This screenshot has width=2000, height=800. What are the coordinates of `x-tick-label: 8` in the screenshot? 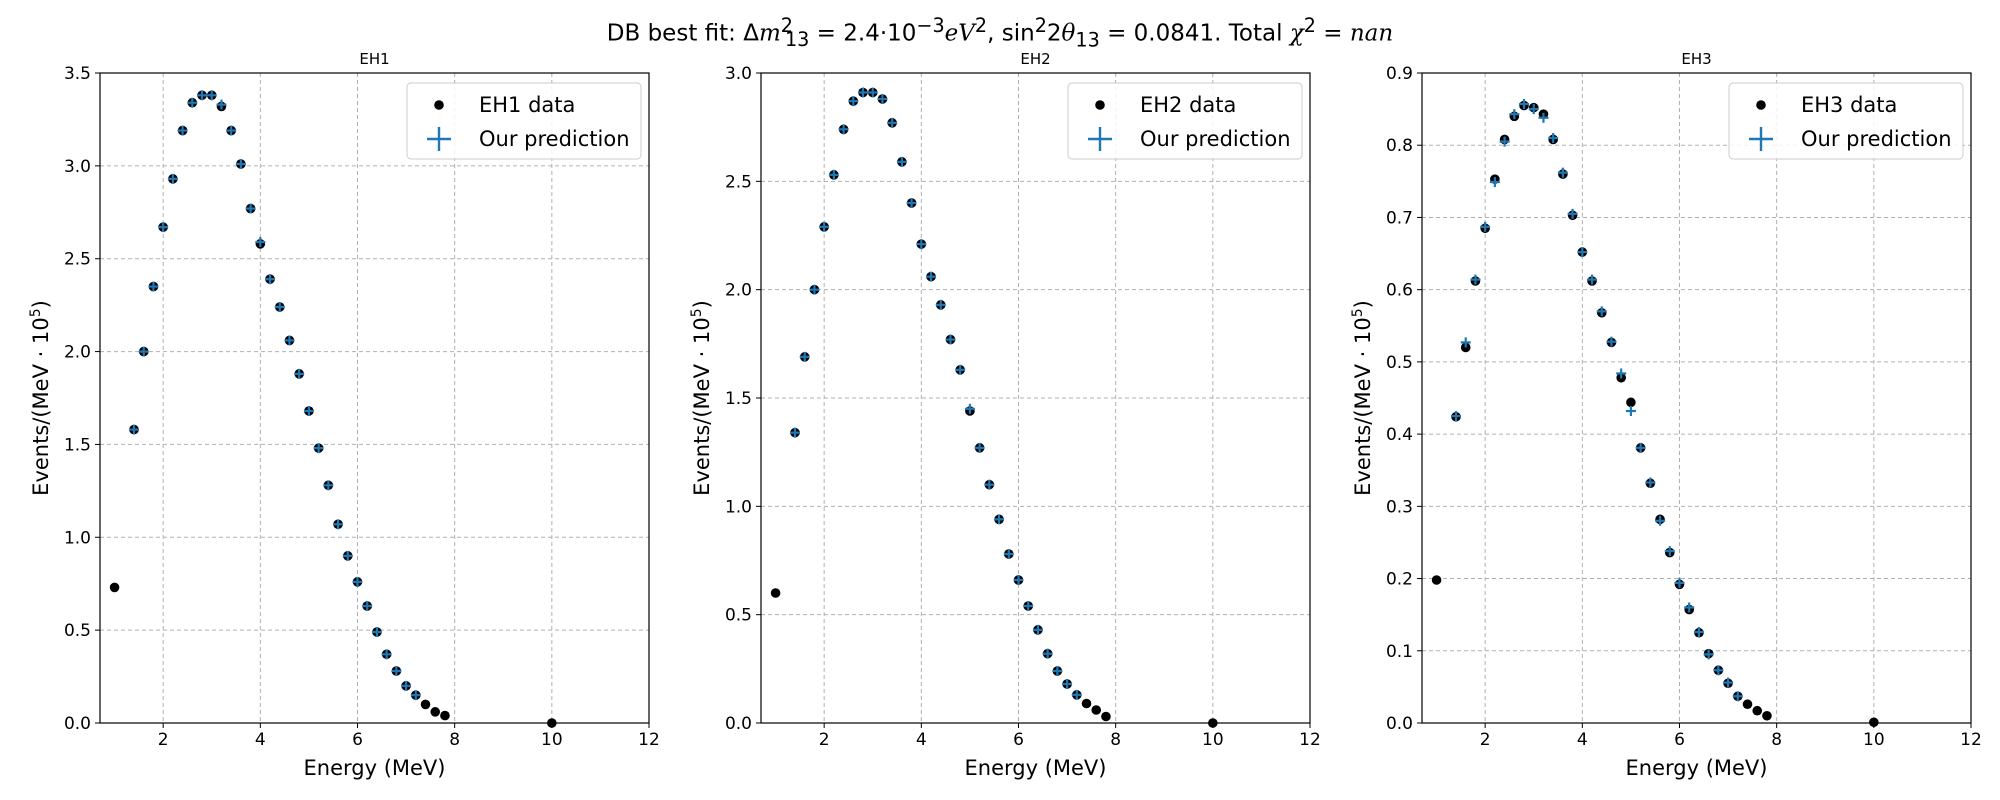 It's located at (1115, 740).